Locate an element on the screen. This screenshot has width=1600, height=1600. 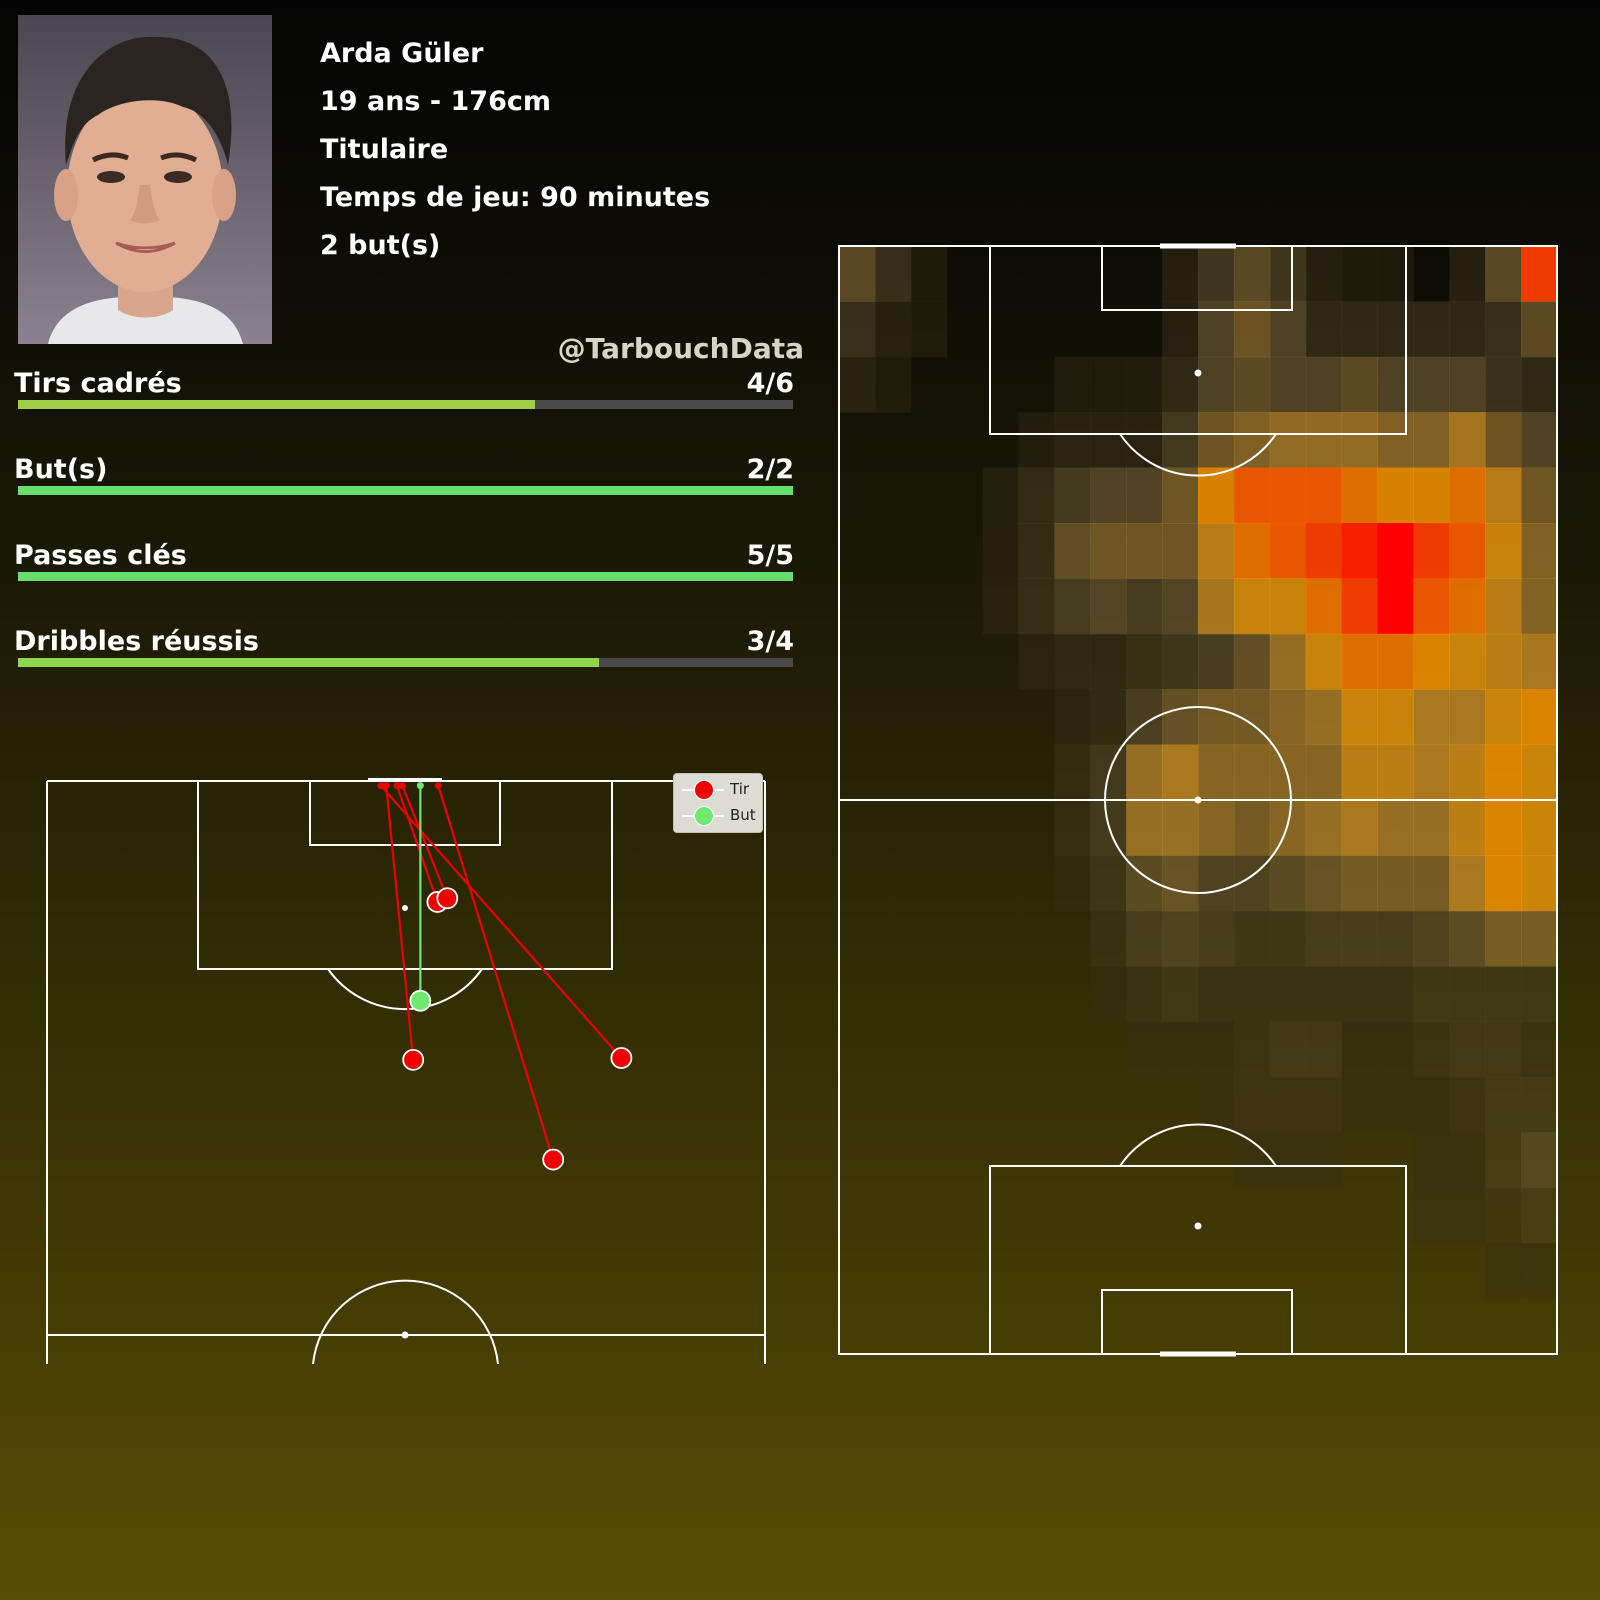
shot-end-point is located at coordinates (438, 786).